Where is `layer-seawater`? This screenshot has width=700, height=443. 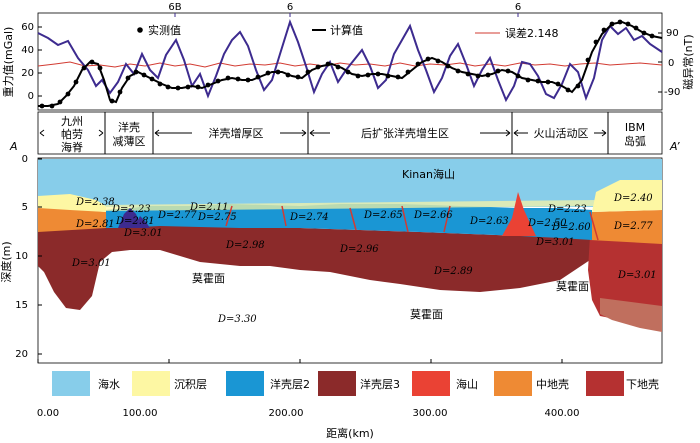
layer-seawater is located at coordinates (350, 183).